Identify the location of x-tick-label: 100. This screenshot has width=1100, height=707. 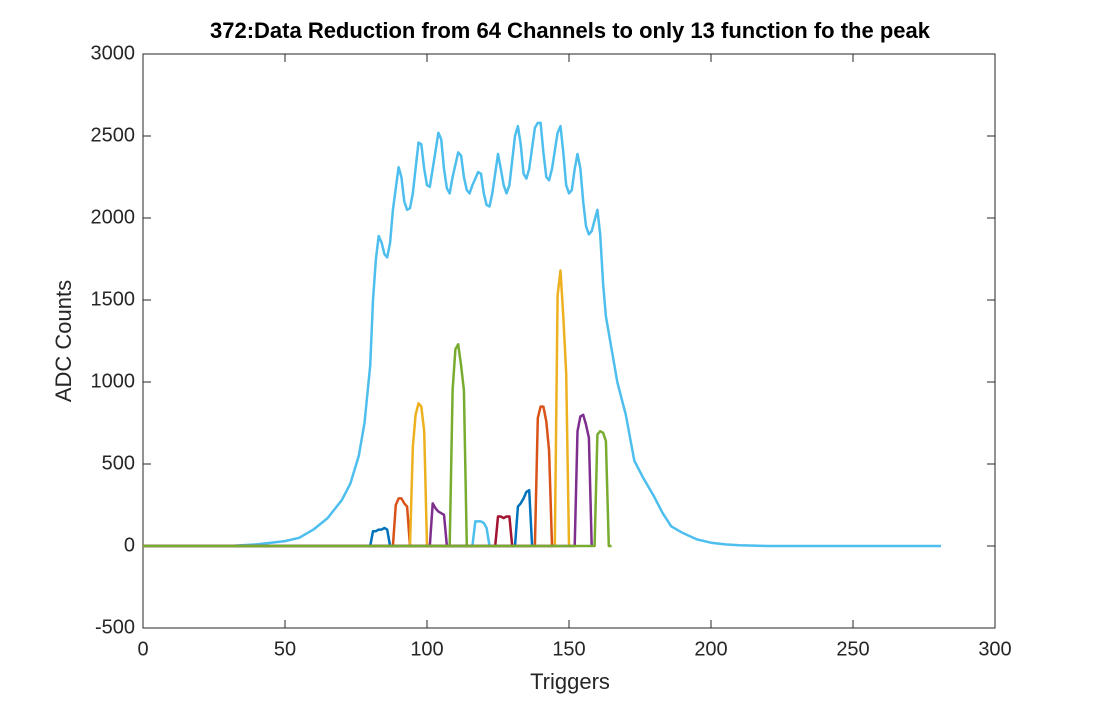
(426, 649).